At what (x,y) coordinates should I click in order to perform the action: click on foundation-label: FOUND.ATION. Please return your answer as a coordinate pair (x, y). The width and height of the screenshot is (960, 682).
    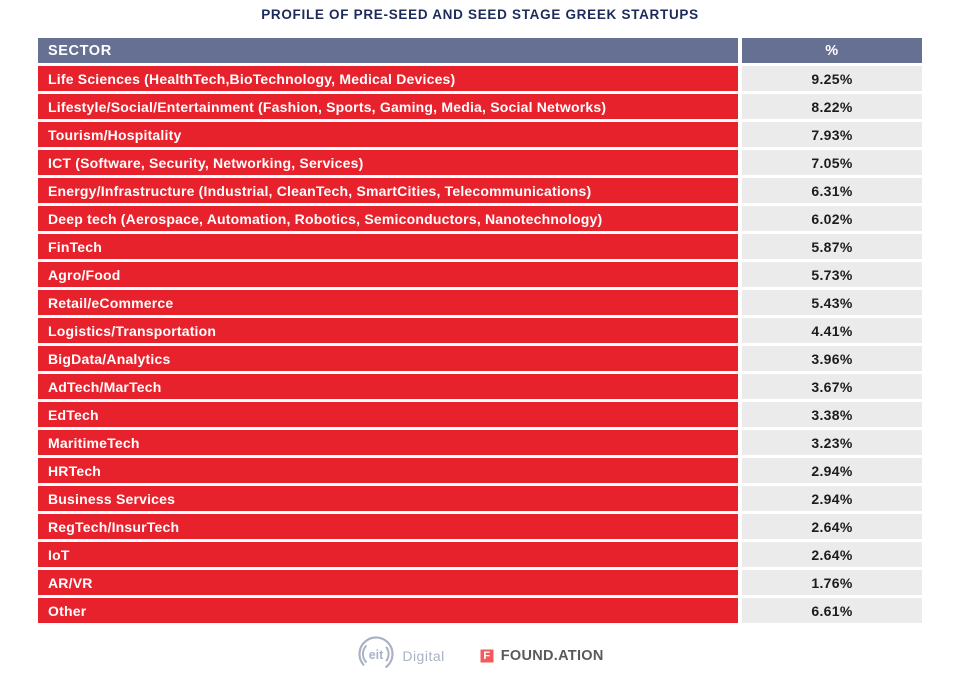
    Looking at the image, I should click on (552, 656).